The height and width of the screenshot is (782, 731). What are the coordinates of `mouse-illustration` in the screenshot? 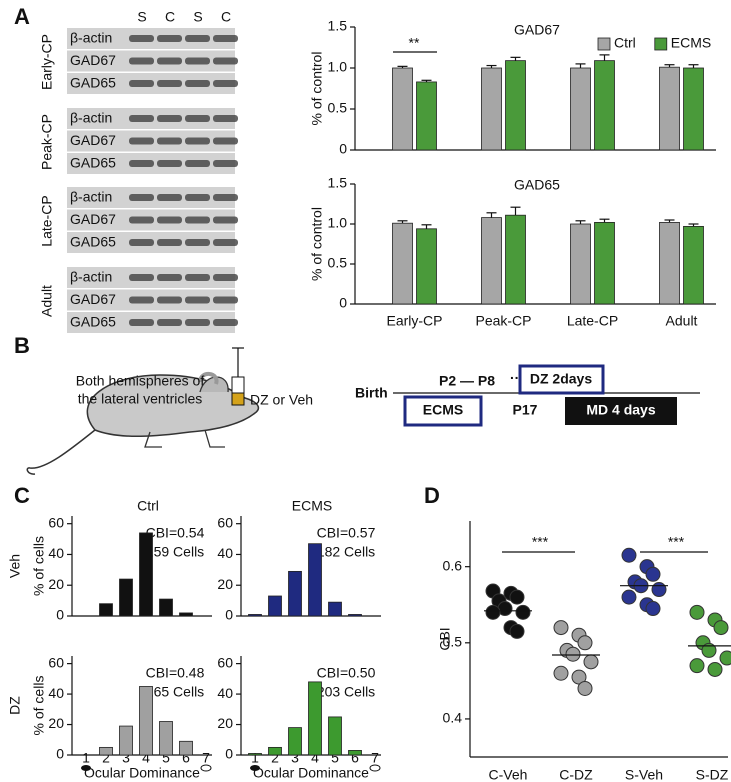 It's located at (143, 411).